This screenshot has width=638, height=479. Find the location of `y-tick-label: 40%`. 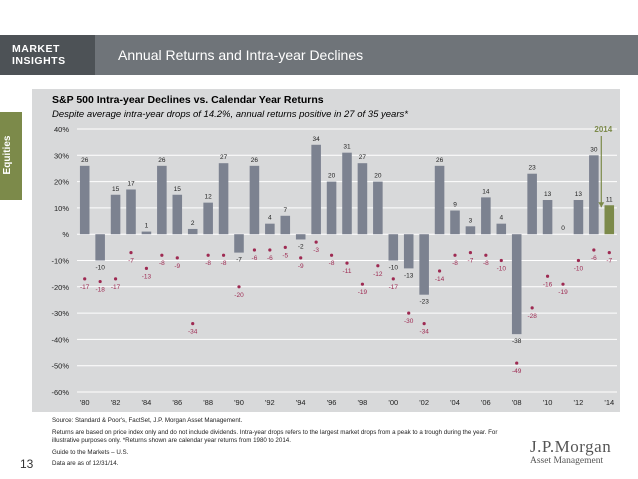

y-tick-label: 40% is located at coordinates (61, 129).